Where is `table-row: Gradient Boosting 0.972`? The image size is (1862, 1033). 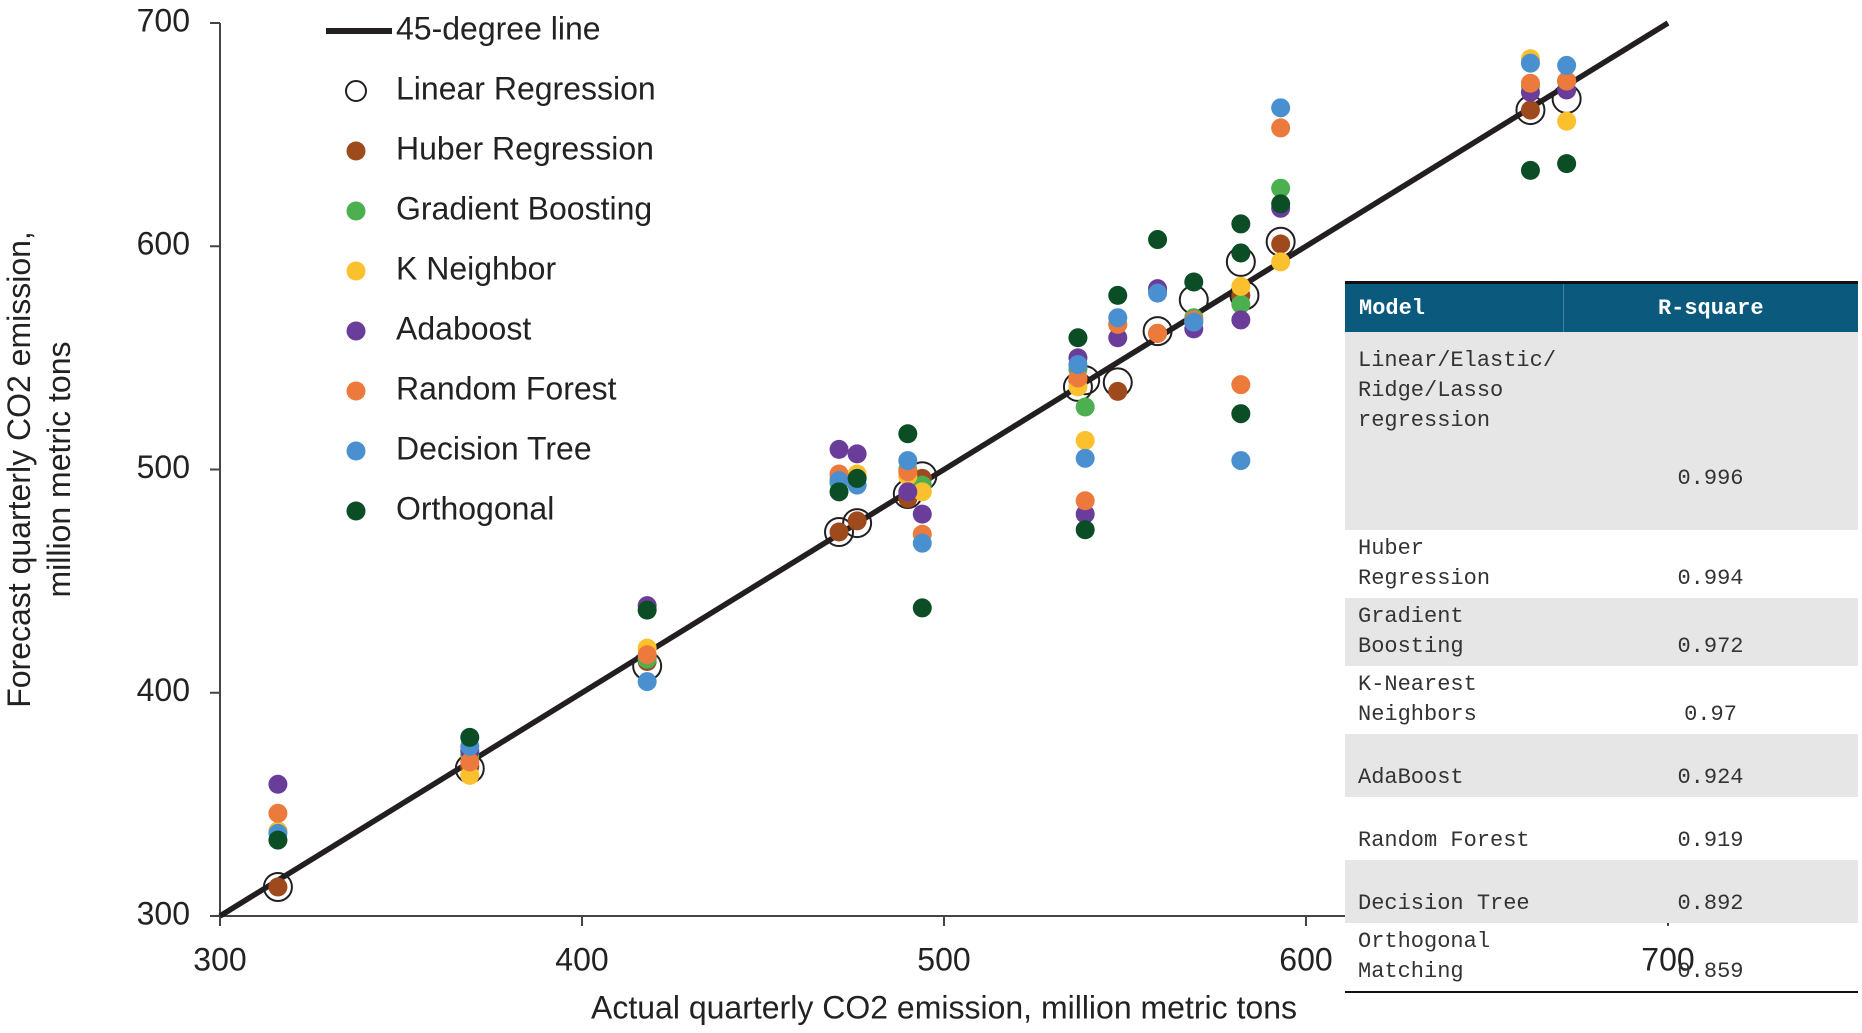
table-row: Gradient Boosting 0.972 is located at coordinates (1601, 632).